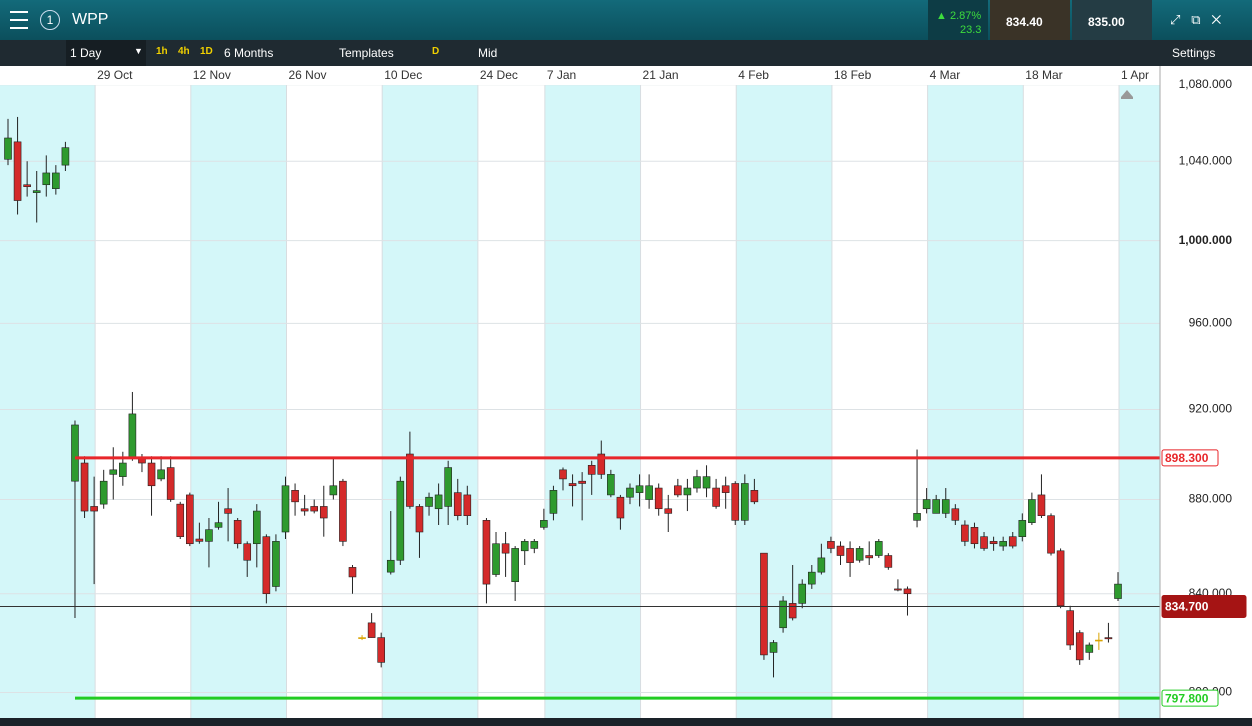  I want to click on range: 6 Months, so click(249, 53).